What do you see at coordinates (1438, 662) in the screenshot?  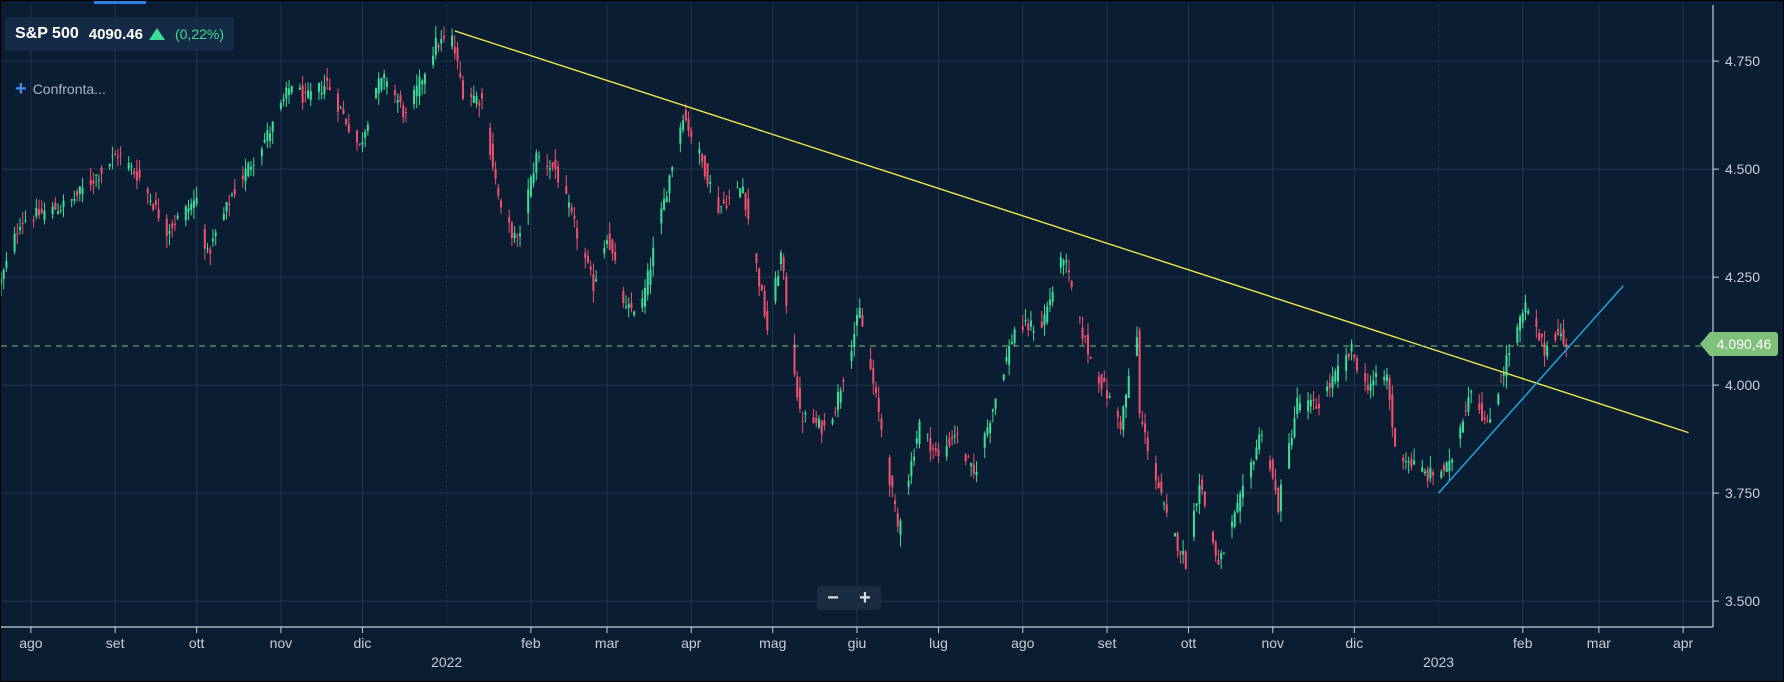 I see `year-label: 2023` at bounding box center [1438, 662].